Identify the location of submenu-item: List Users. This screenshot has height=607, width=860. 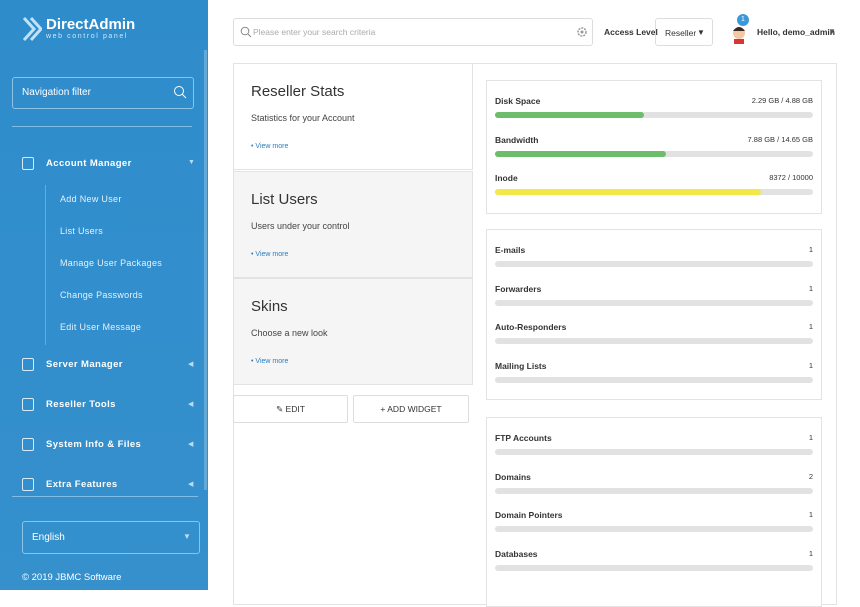
(82, 231).